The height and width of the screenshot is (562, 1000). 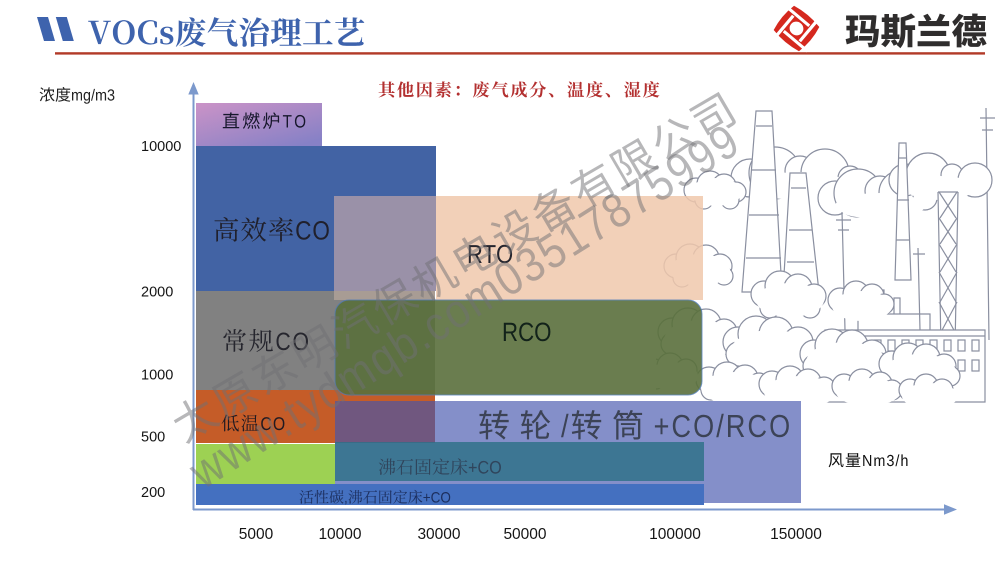 What do you see at coordinates (796, 534) in the screenshot?
I see `svg-text: 150000` at bounding box center [796, 534].